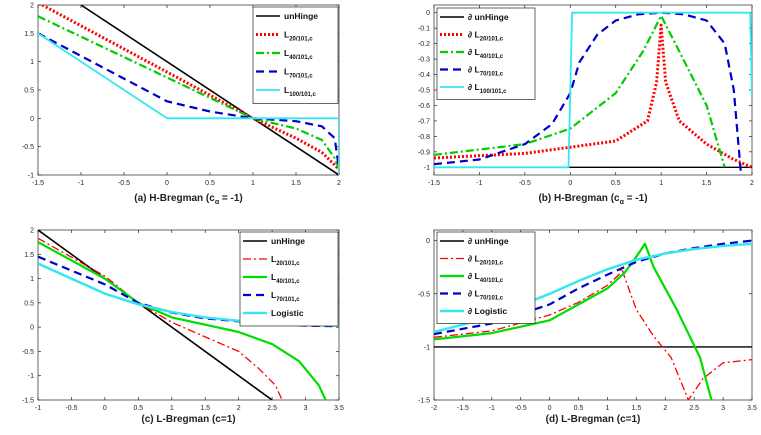 The width and height of the screenshot is (761, 435). Describe the element at coordinates (424, 152) in the screenshot. I see `y-tick-label: -0.9` at that location.